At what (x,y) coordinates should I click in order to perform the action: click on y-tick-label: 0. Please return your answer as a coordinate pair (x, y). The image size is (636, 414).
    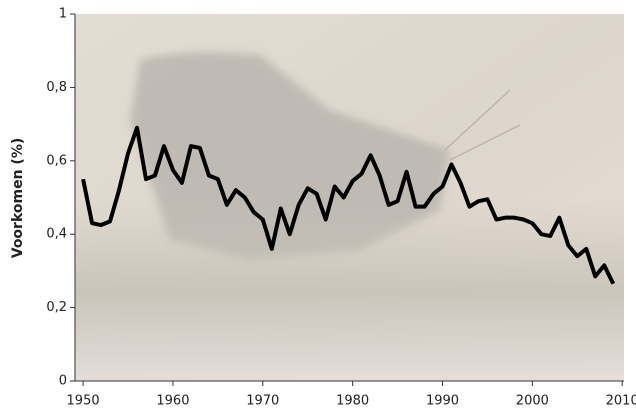
    Looking at the image, I should click on (63, 381).